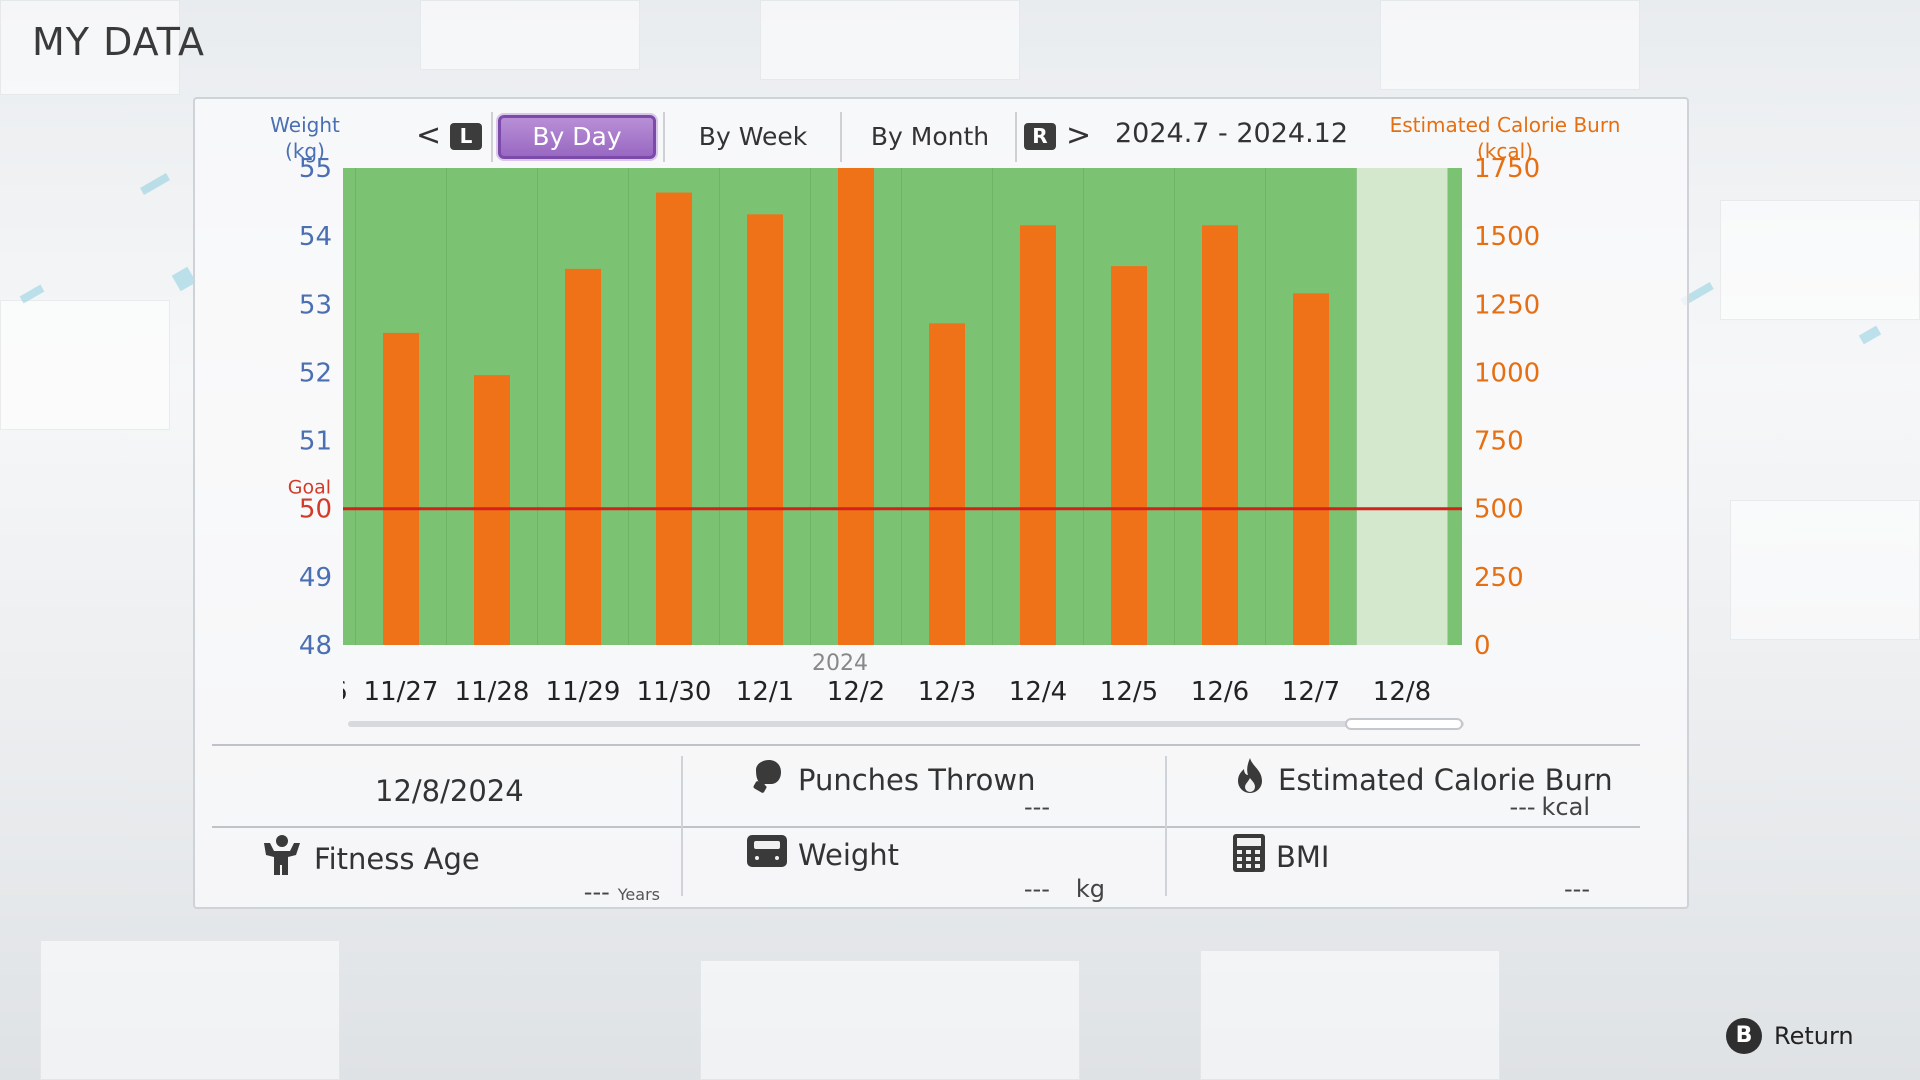  I want to click on selected-day-highlight, so click(1402, 406).